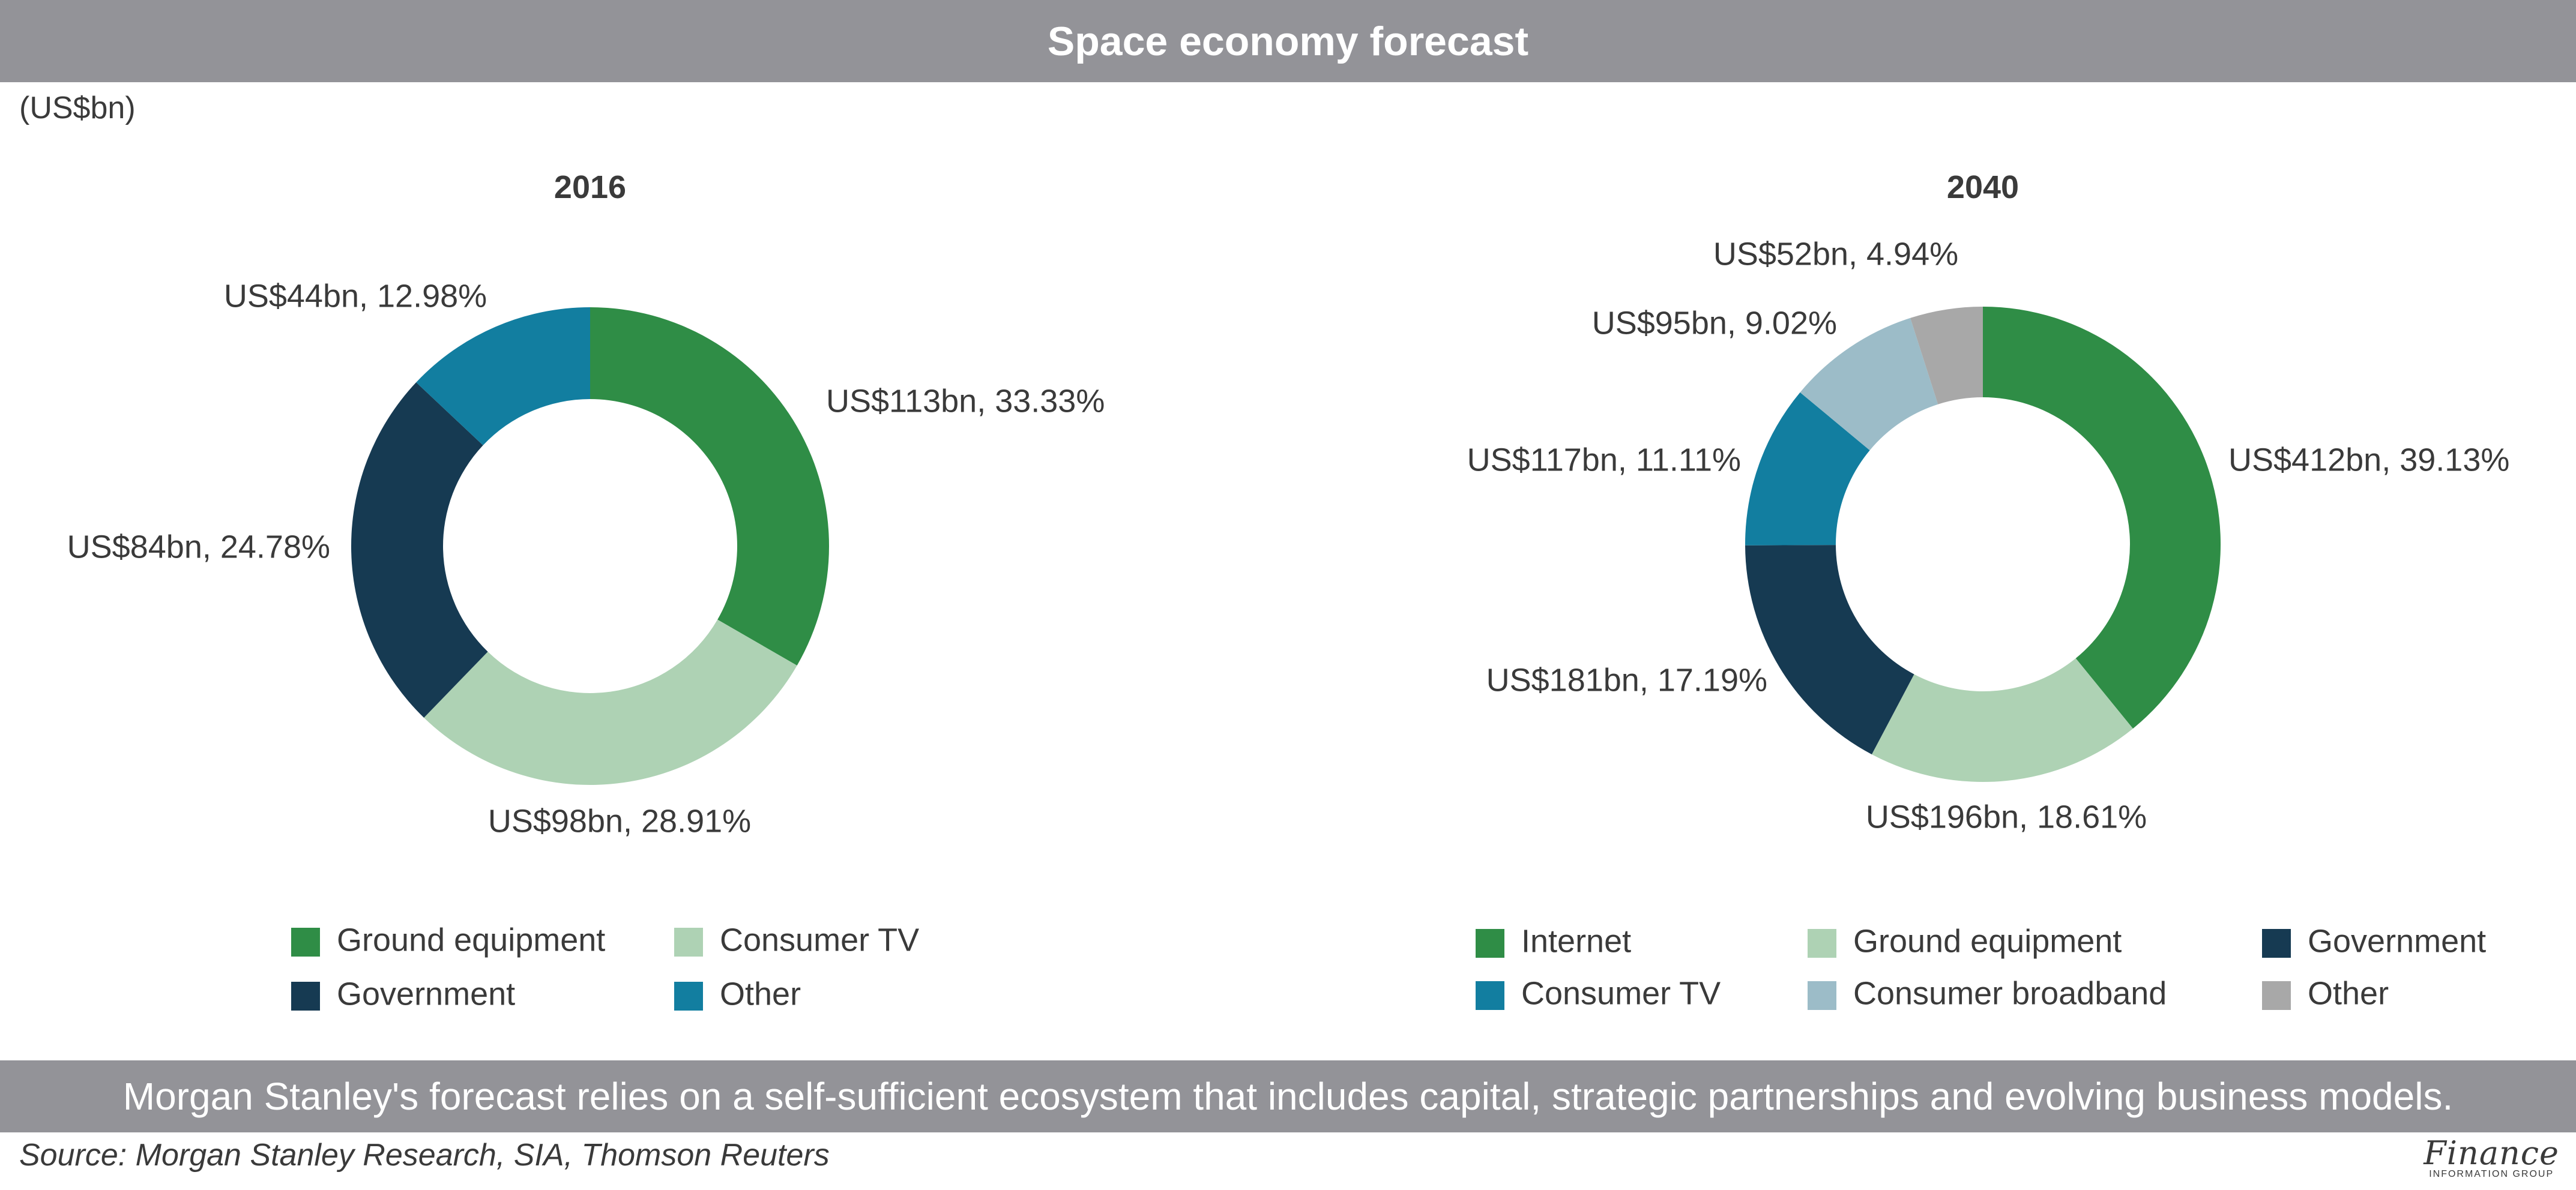 Image resolution: width=2576 pixels, height=1190 pixels. What do you see at coordinates (2491, 1174) in the screenshot?
I see `logo-sub-text: INFORMATION GROUP` at bounding box center [2491, 1174].